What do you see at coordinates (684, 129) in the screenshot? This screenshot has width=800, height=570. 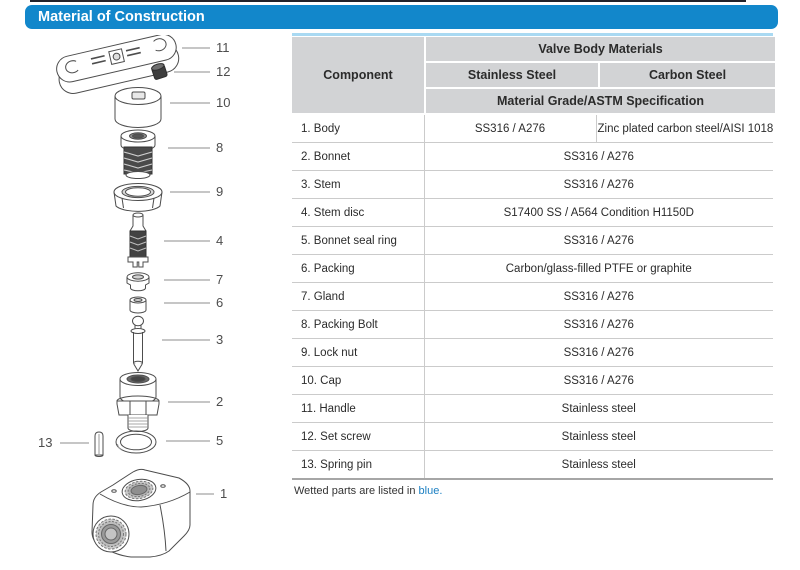 I see `carbon-cell: Zinc plated carbon steel/AISI 1018` at bounding box center [684, 129].